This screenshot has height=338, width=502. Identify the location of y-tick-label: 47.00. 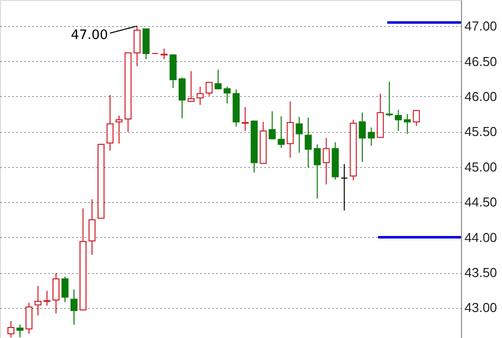
(481, 26).